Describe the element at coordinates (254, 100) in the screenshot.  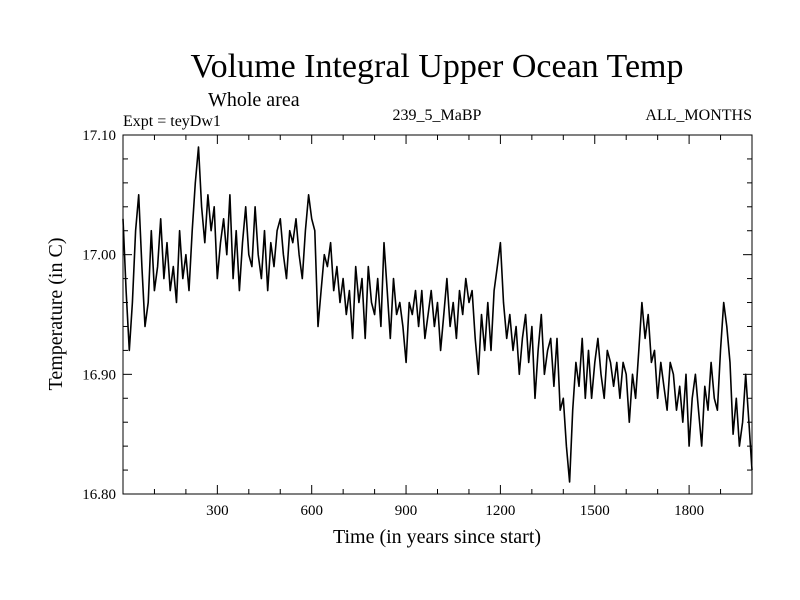
I see `chart-subtitle: Whole area` at that location.